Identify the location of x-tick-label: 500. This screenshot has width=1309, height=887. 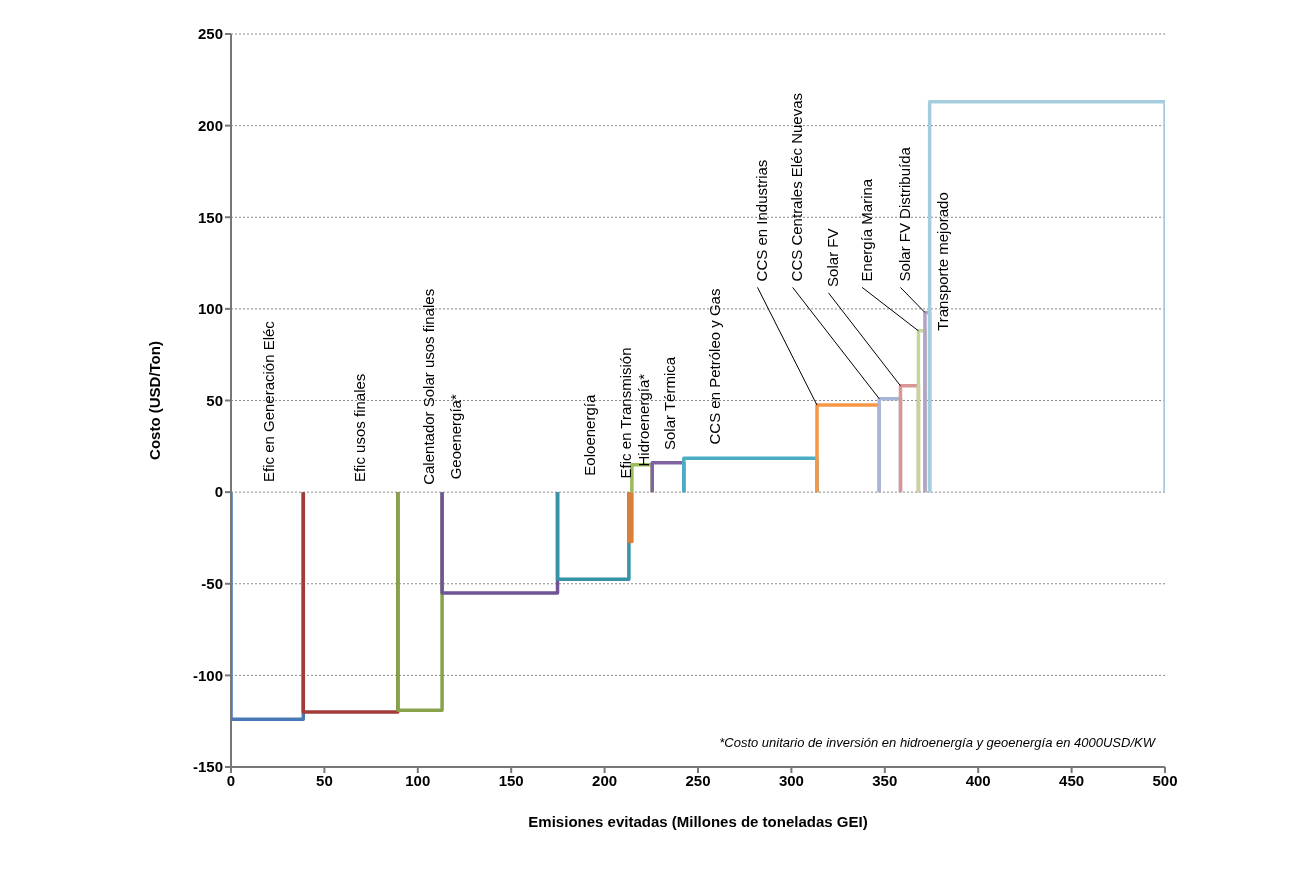
(1165, 780).